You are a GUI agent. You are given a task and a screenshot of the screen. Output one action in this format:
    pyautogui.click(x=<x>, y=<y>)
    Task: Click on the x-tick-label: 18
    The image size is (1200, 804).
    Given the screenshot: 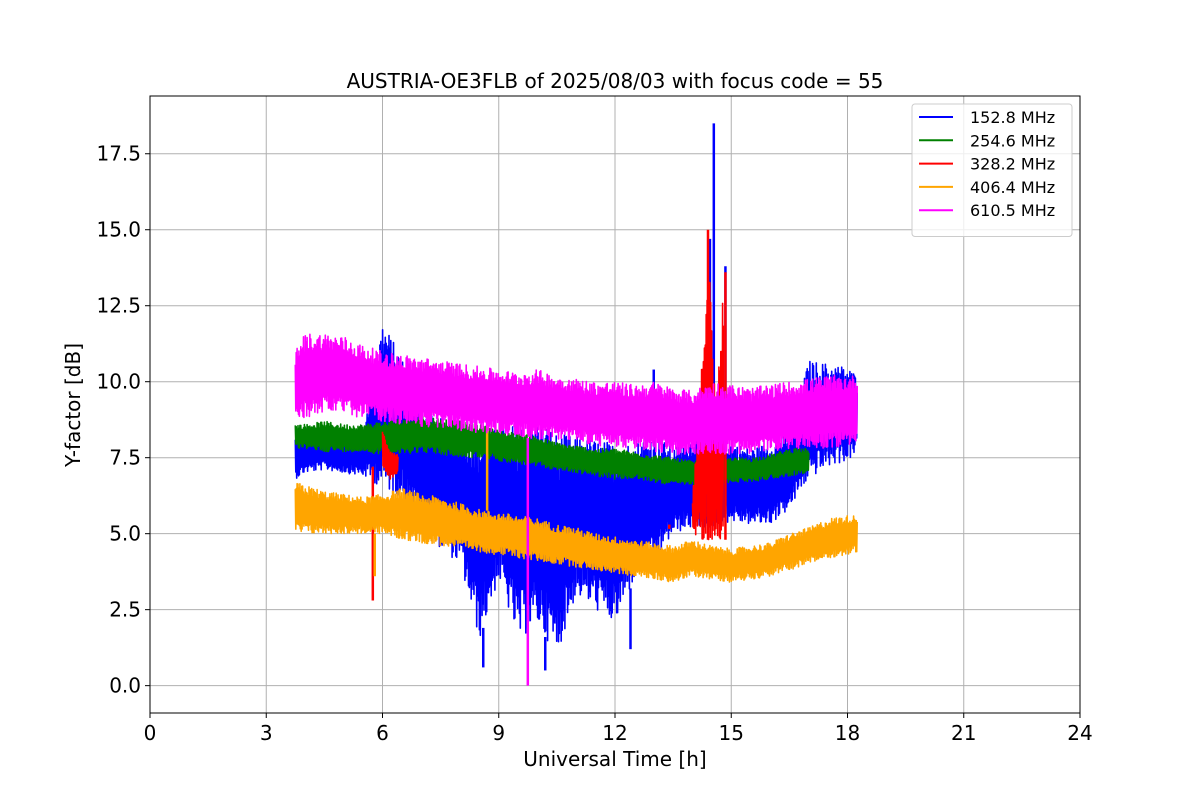 What is the action you would take?
    pyautogui.click(x=847, y=733)
    